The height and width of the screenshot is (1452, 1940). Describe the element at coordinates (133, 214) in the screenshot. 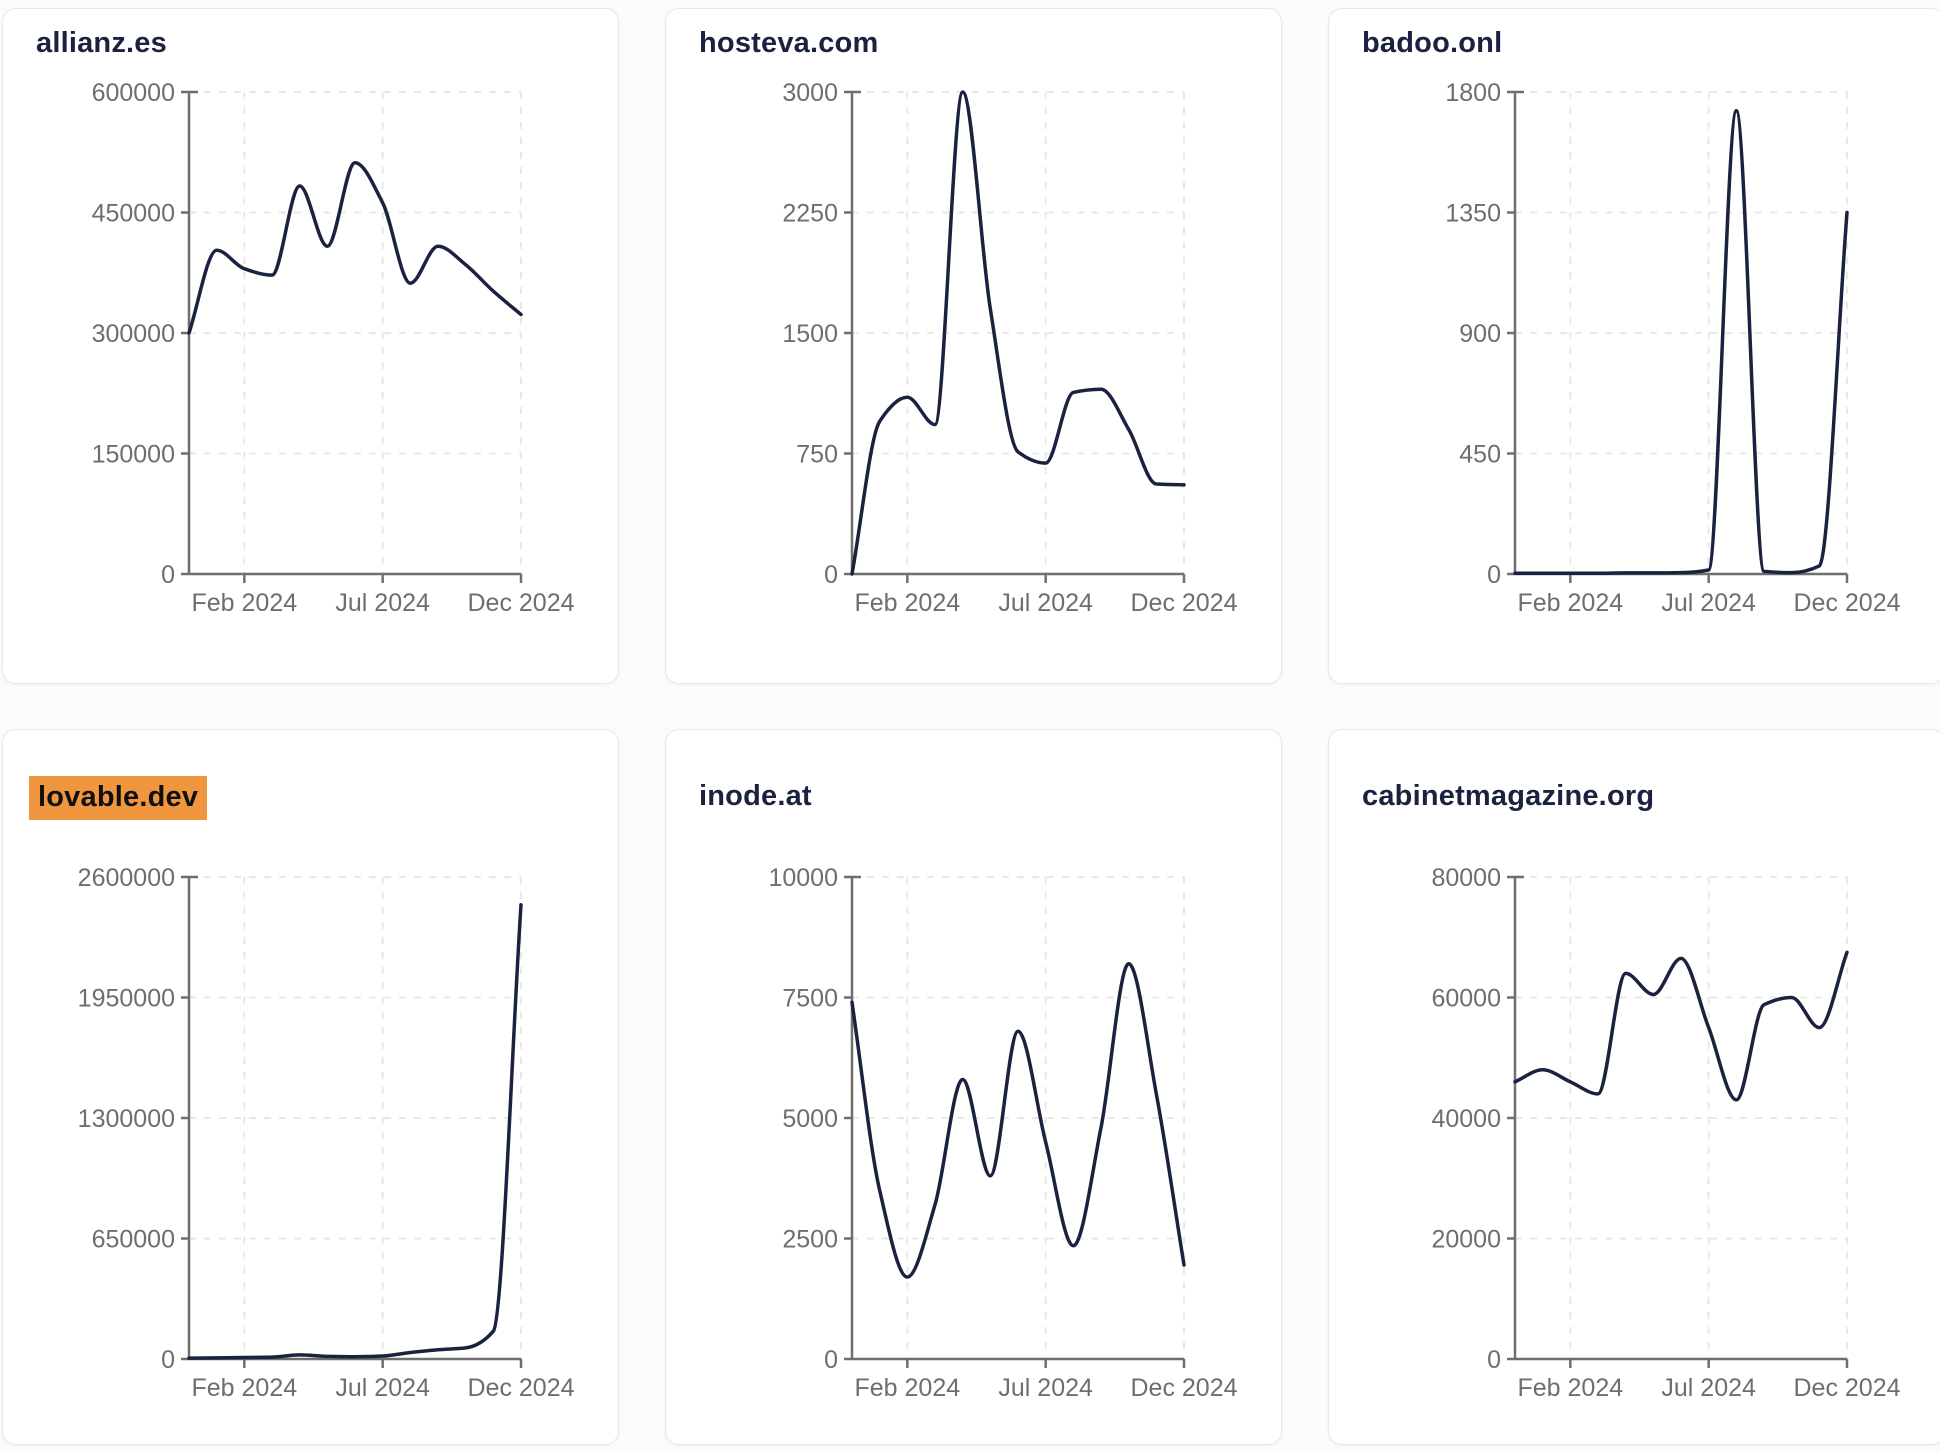

I see `y-tick-label: 450000` at that location.